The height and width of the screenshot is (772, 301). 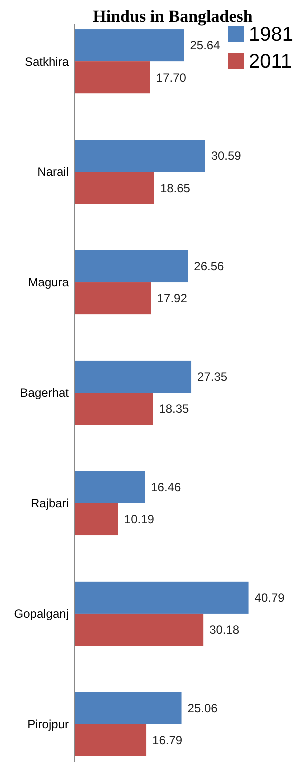 I want to click on data-label: 30.59, so click(x=226, y=156).